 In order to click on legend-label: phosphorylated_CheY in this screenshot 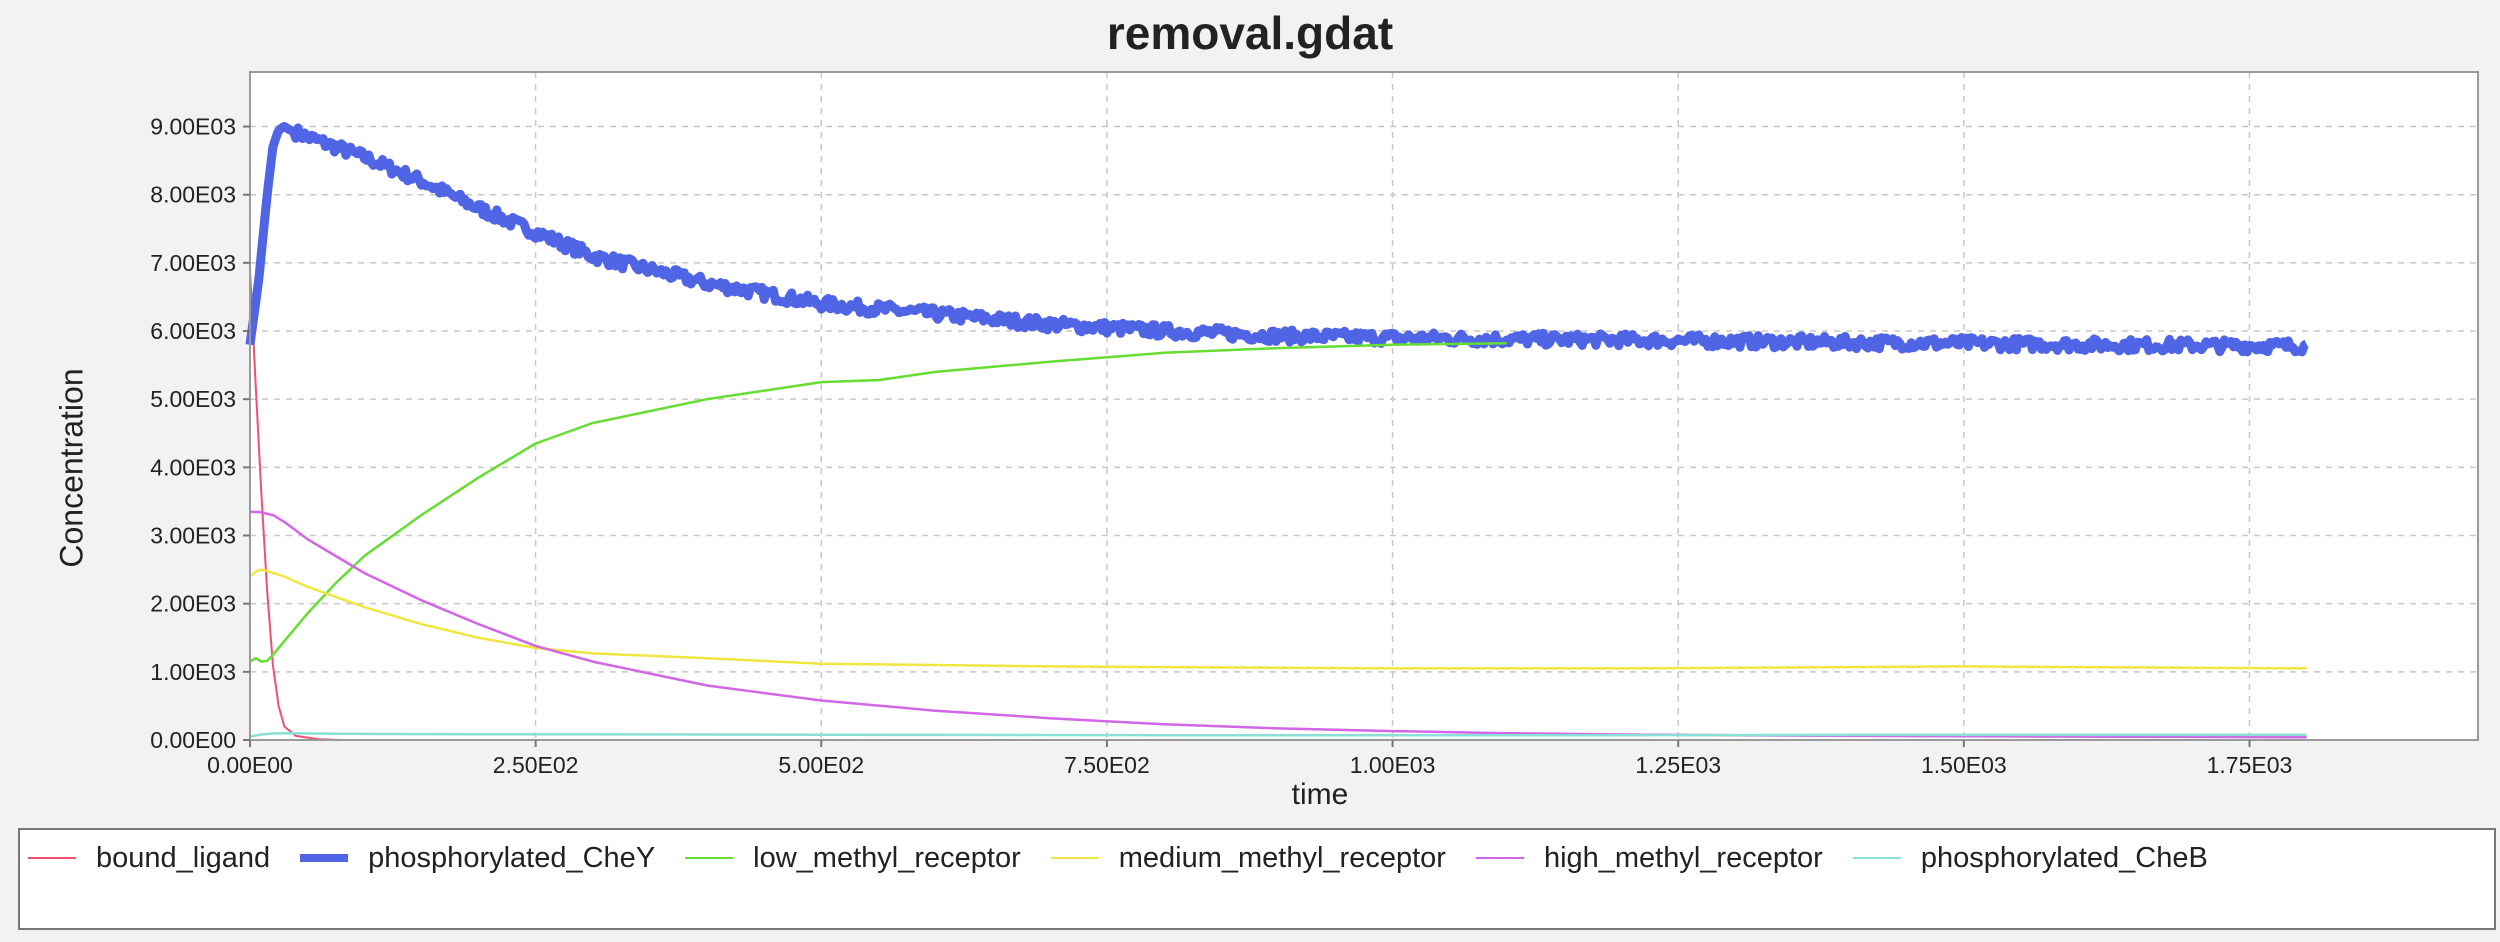, I will do `click(512, 857)`.